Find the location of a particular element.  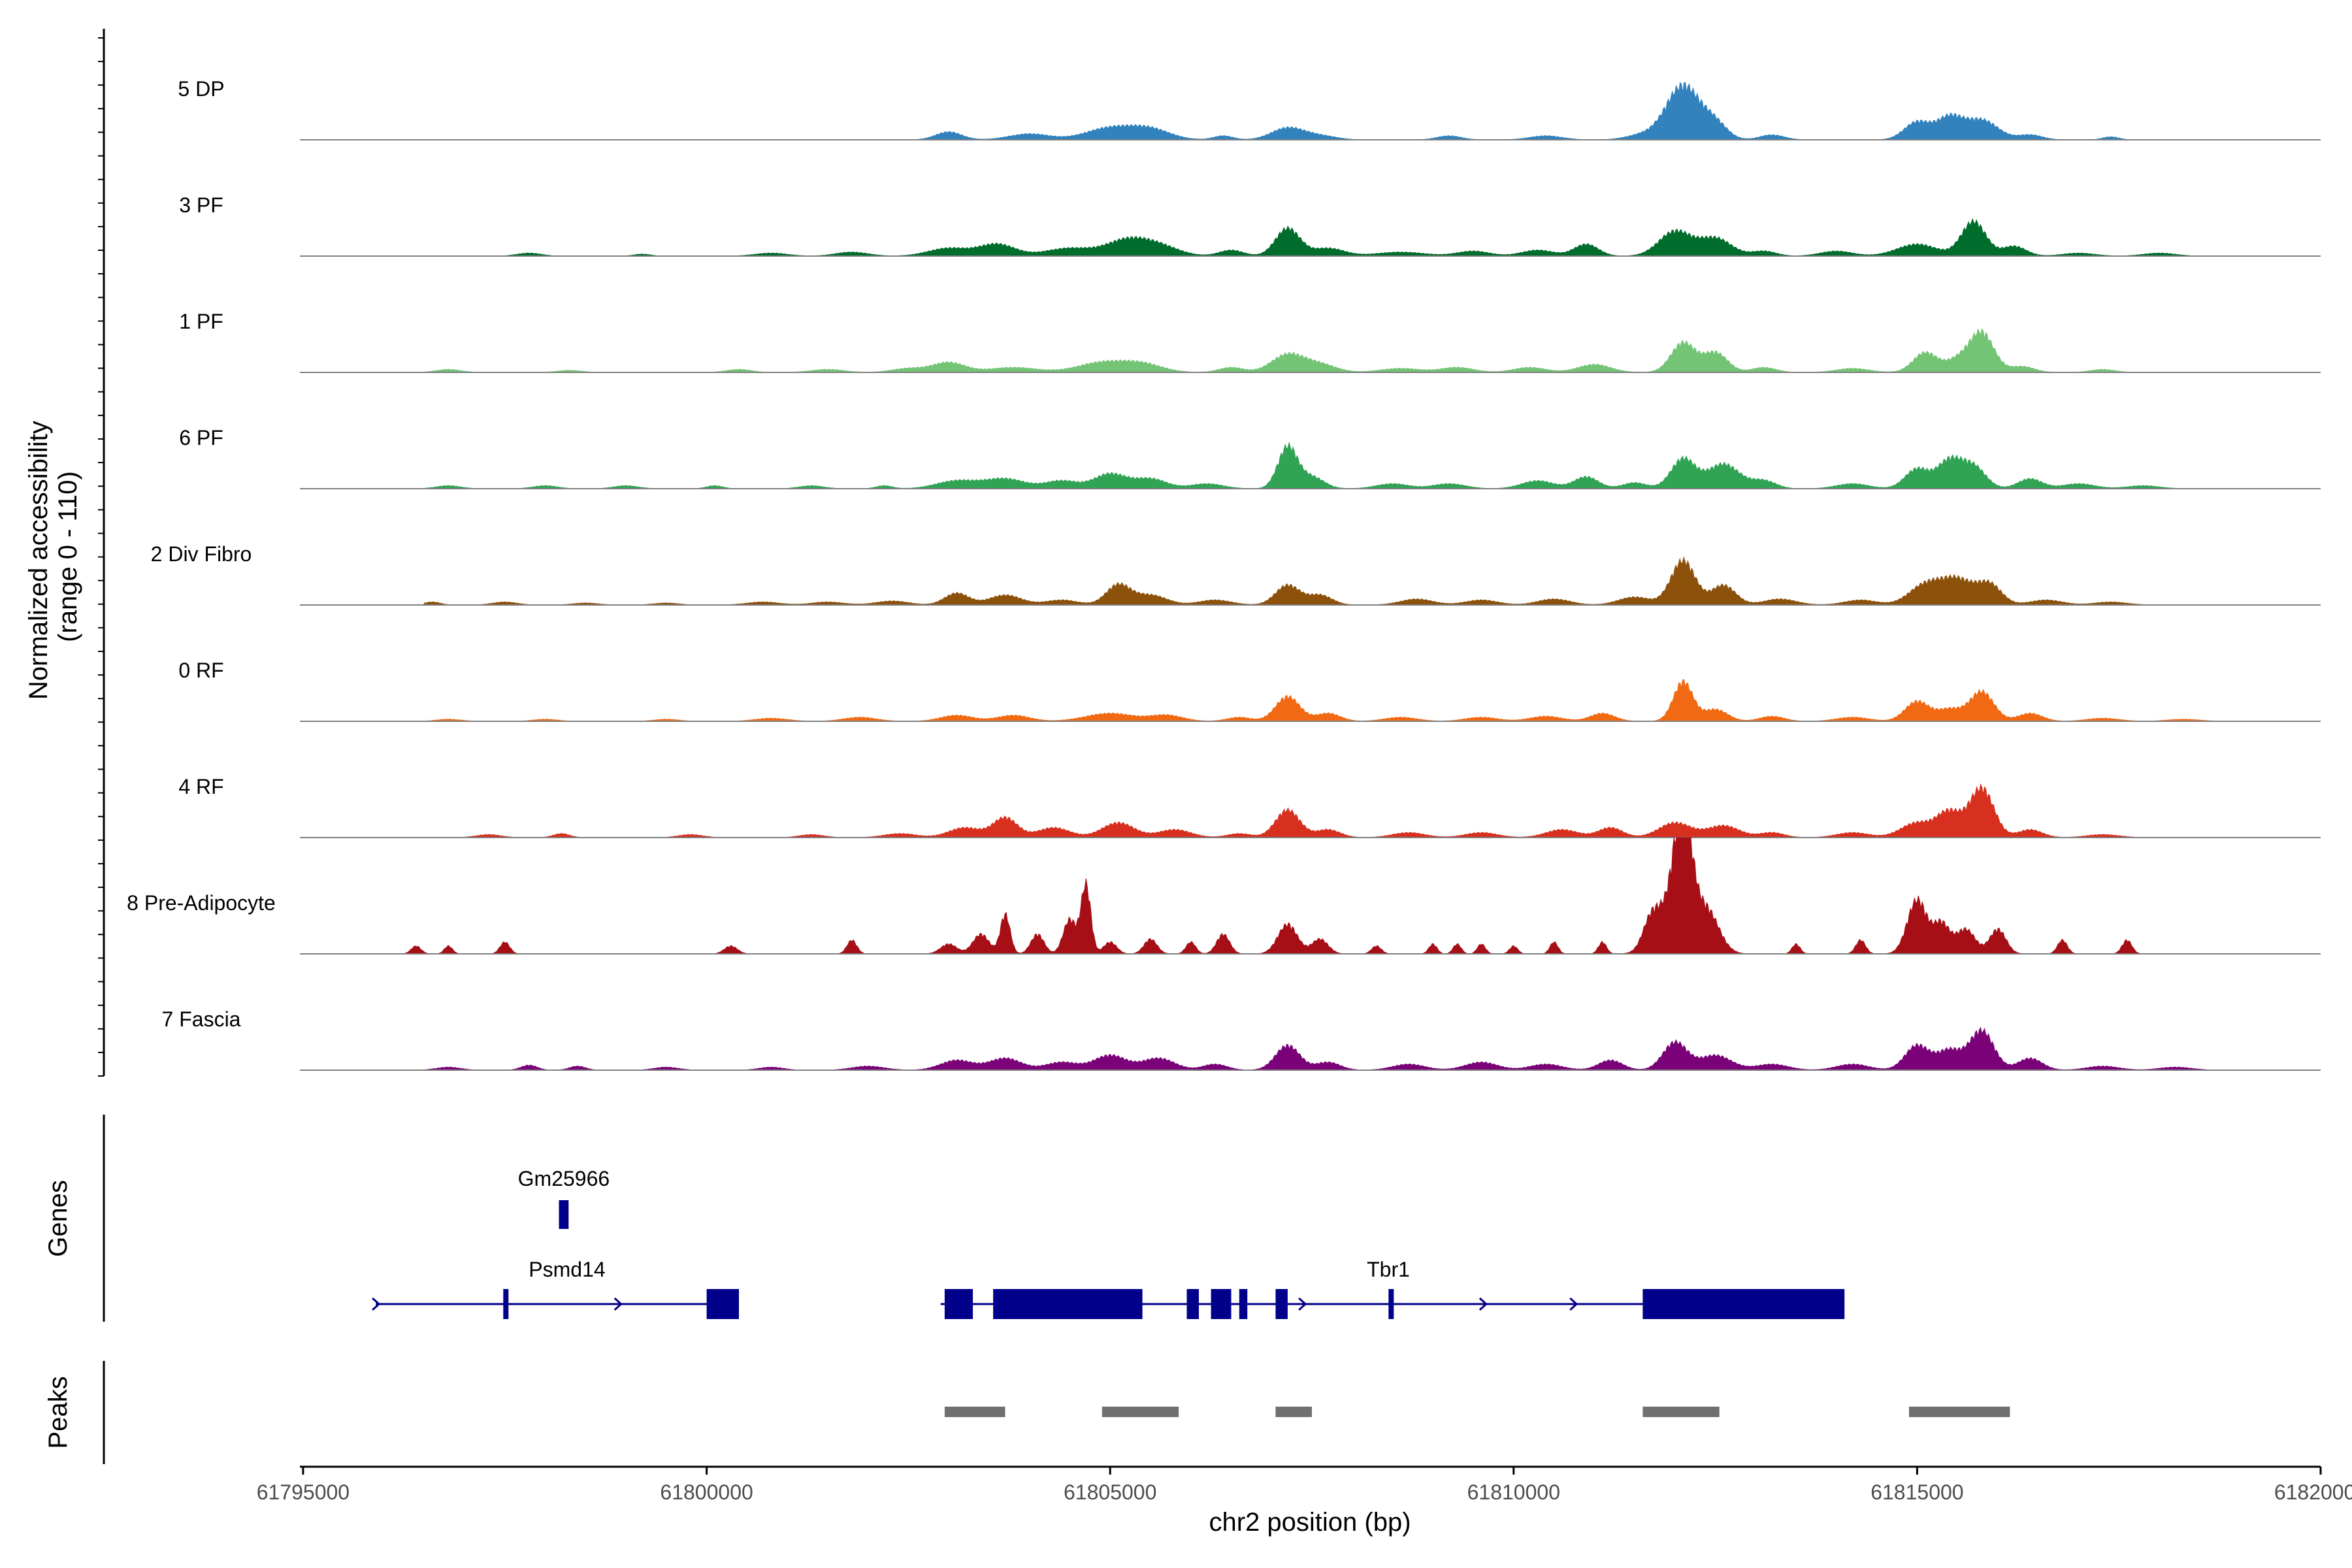

track-3-pf: 3 PF is located at coordinates (1250, 225).